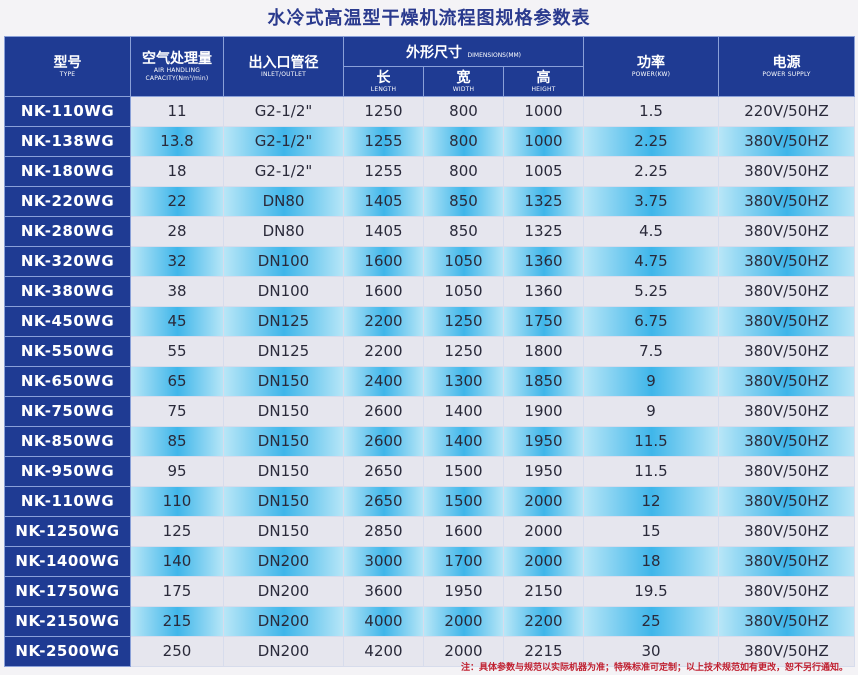  Describe the element at coordinates (177, 501) in the screenshot. I see `cell-air-capacity: 110` at that location.